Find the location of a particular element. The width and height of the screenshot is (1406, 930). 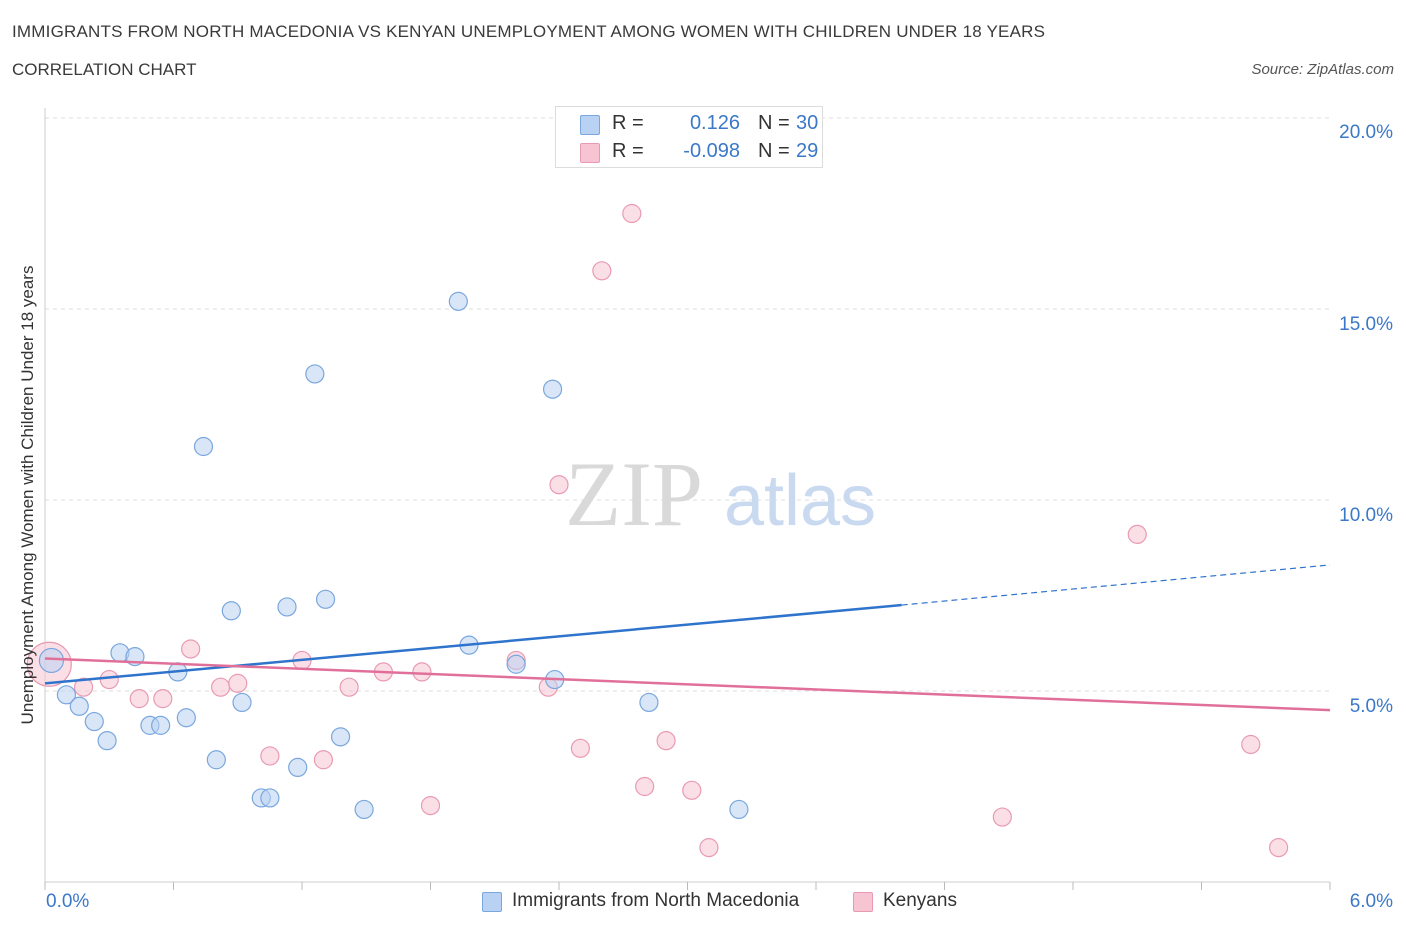

y-tick-label-5: 5.0% is located at coordinates (1371, 706).